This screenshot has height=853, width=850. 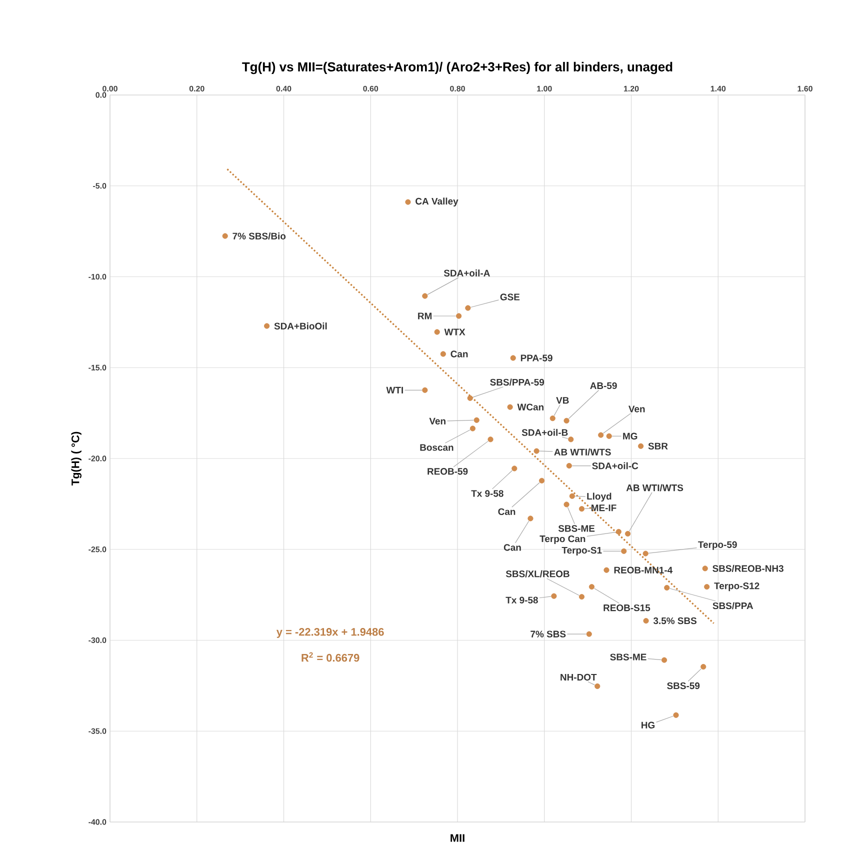 I want to click on annotation: Lloyd, so click(x=599, y=497).